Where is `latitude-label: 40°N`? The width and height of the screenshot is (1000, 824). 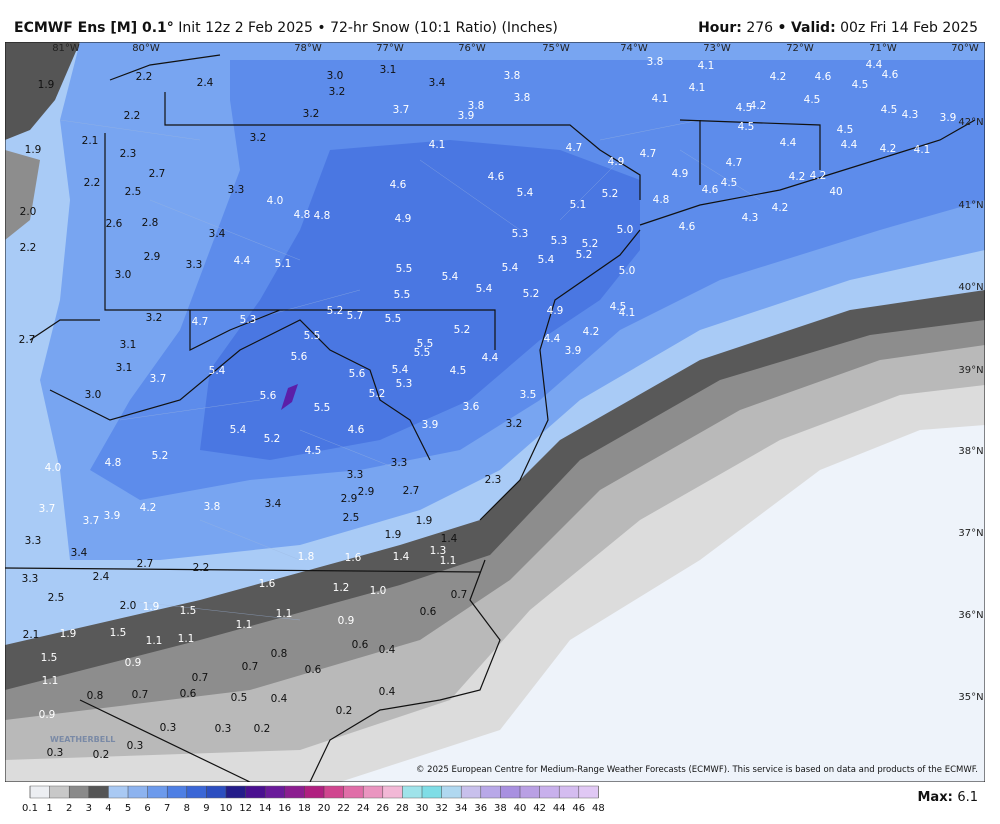
latitude-label: 40°N is located at coordinates (970, 287).